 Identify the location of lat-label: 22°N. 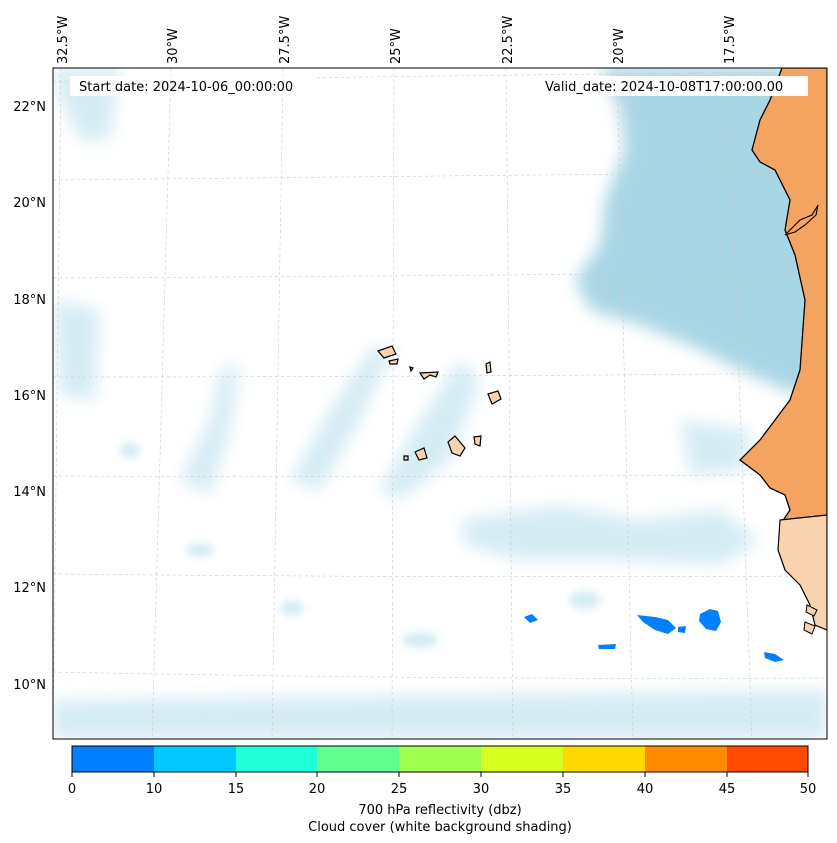
(29, 107).